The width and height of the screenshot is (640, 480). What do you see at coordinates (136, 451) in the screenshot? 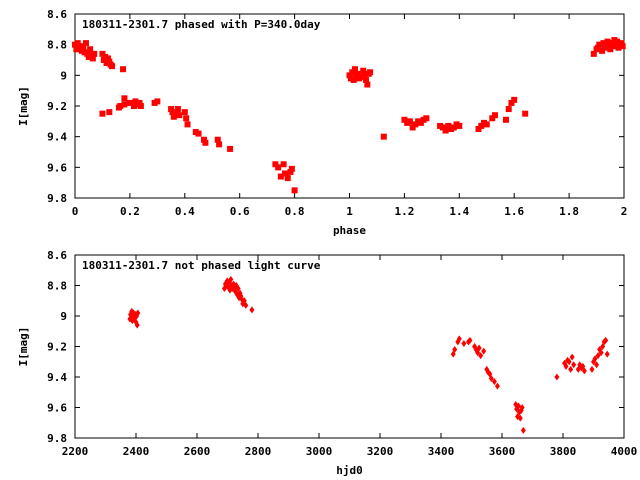
I see `x-tick-label: 2400` at bounding box center [136, 451].